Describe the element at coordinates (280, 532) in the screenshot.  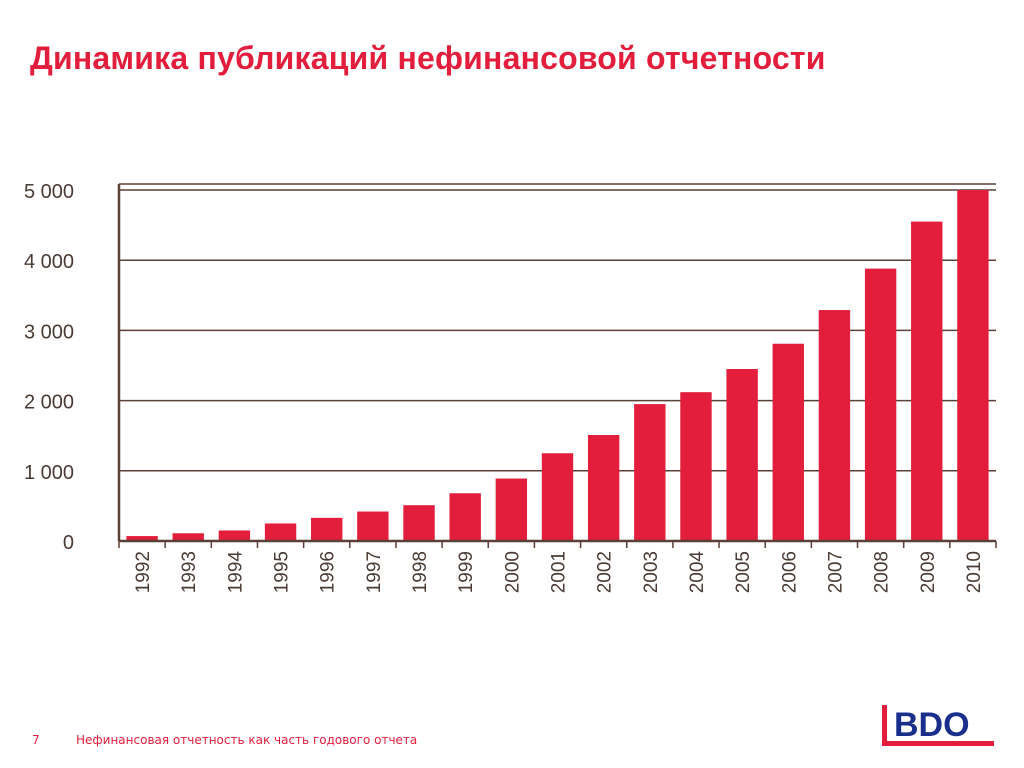
I see `bar-1995` at that location.